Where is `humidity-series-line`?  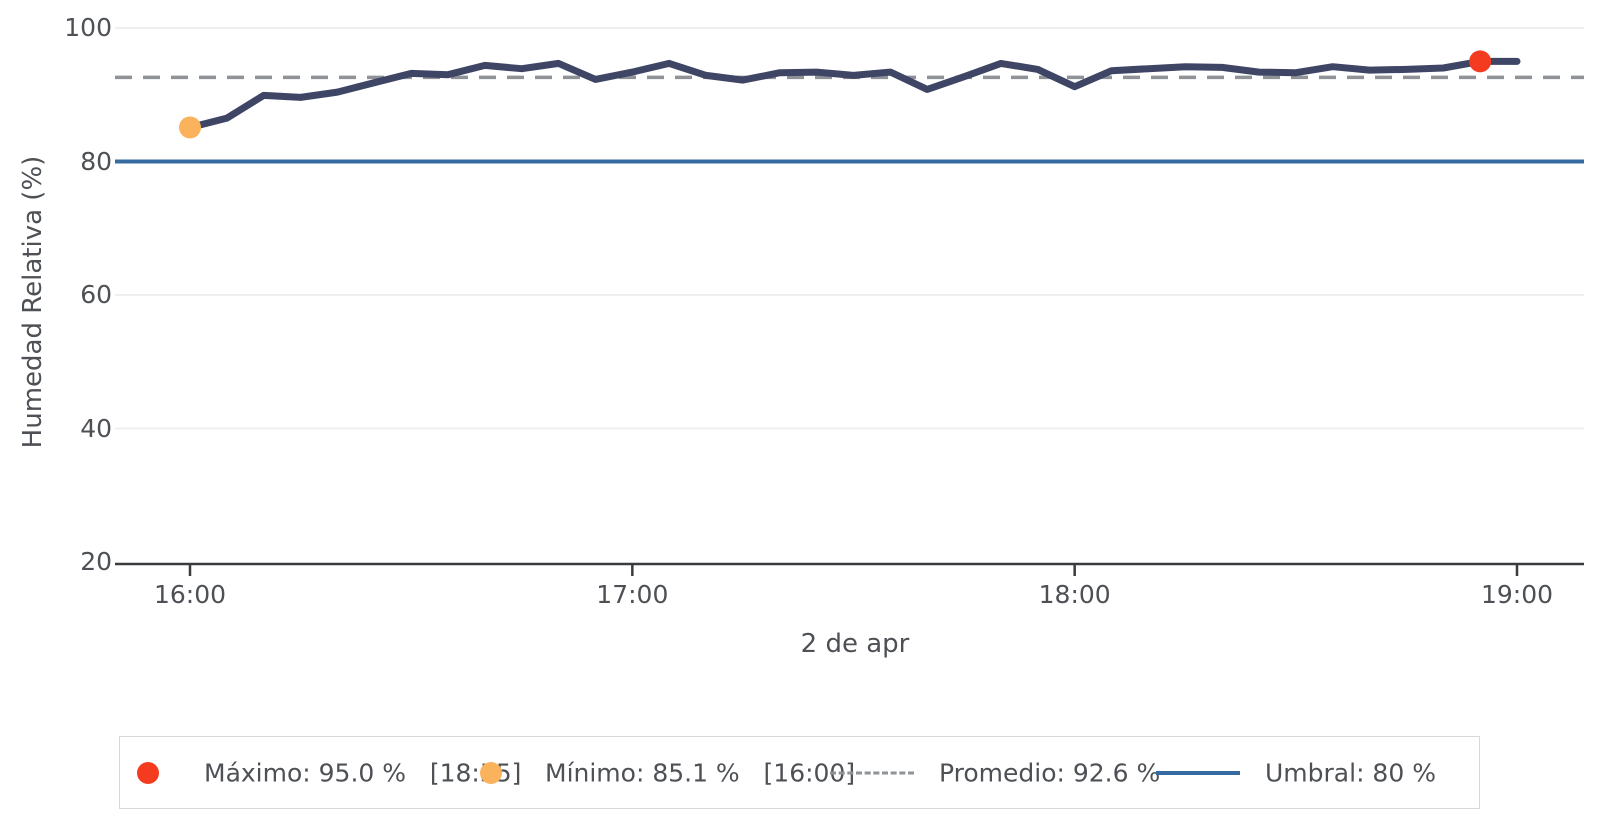
humidity-series-line is located at coordinates (853, 94).